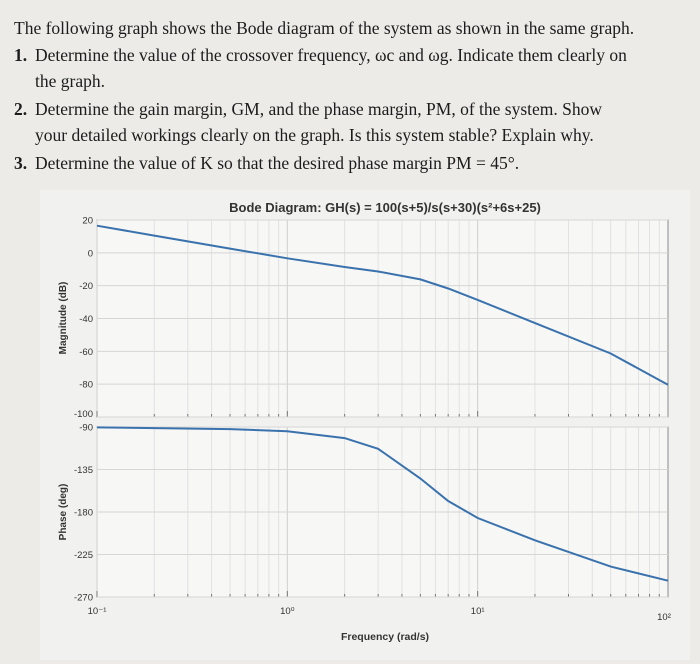 The width and height of the screenshot is (700, 664). What do you see at coordinates (287, 611) in the screenshot?
I see `x-tick-label: 10⁰` at bounding box center [287, 611].